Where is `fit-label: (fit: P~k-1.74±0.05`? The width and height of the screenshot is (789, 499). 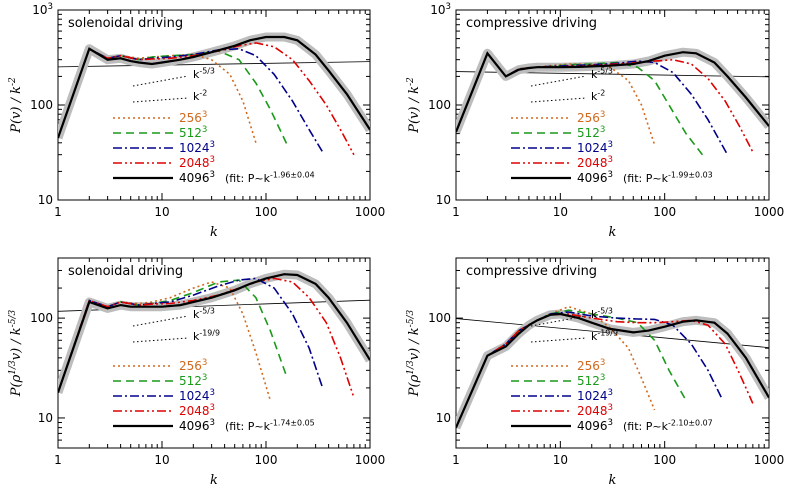
fit-label: (fit: P~k-1.74±0.05 is located at coordinates (270, 426).